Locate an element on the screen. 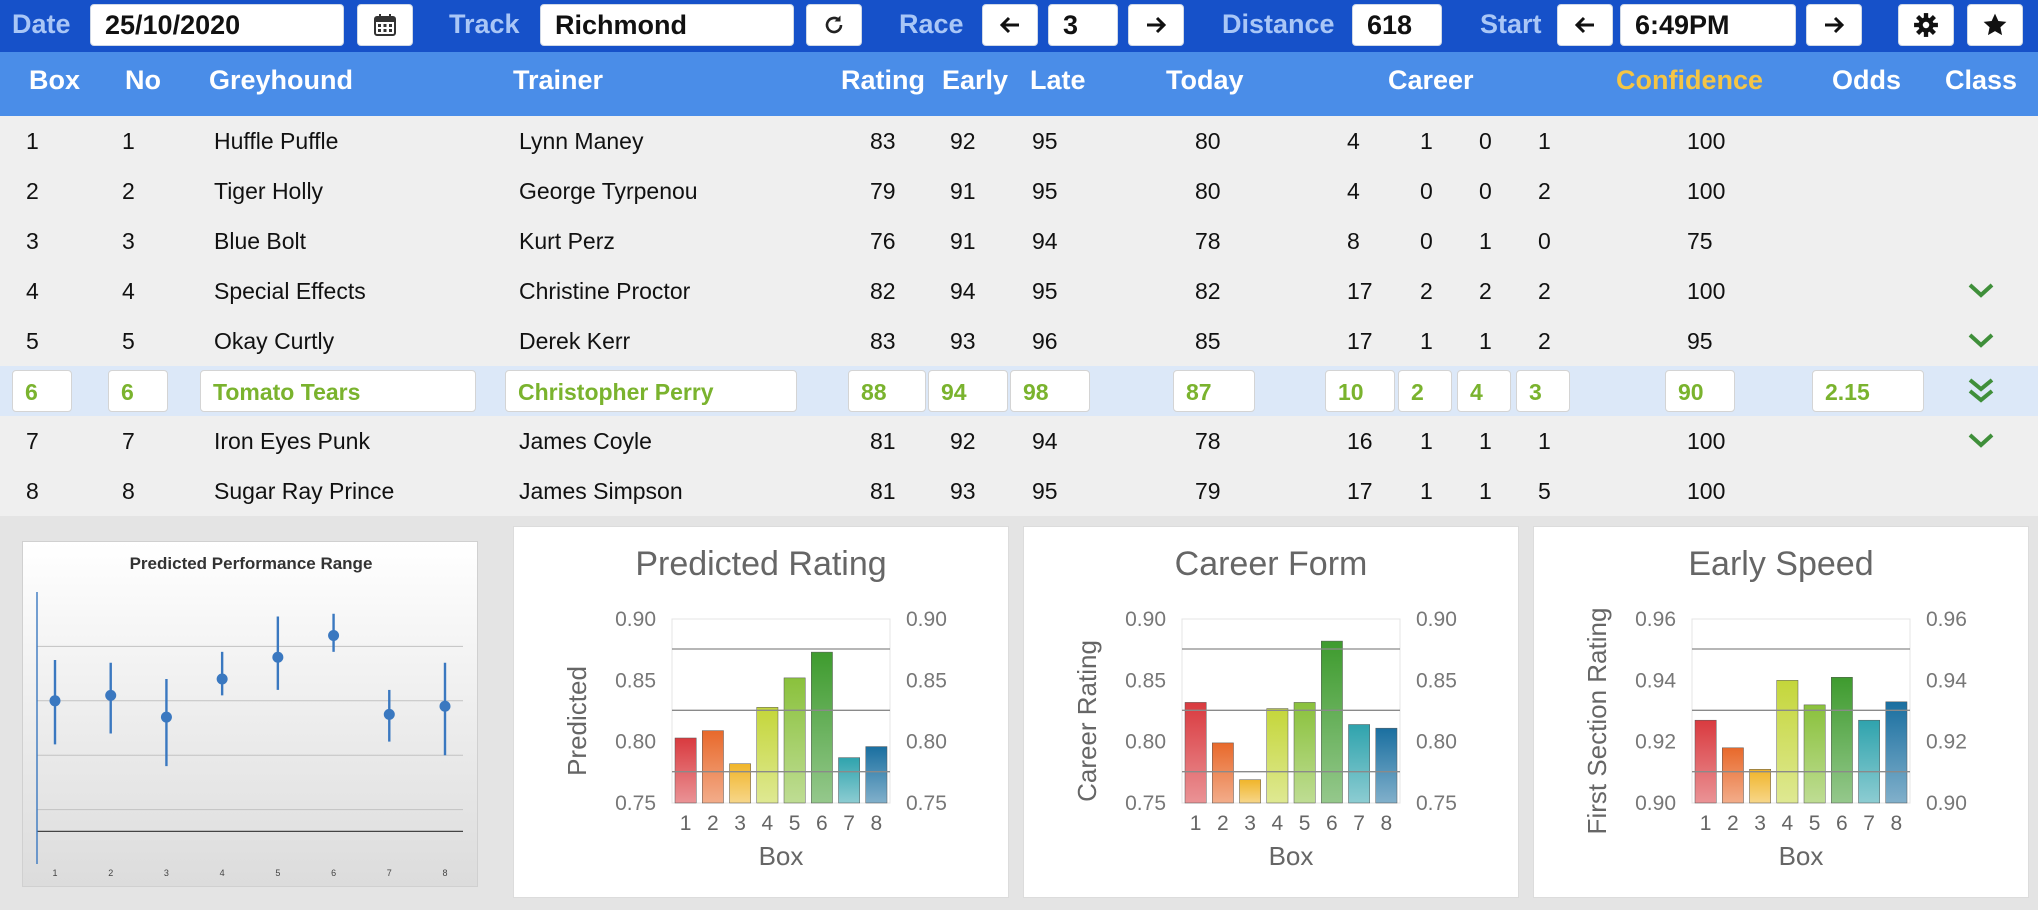 The width and height of the screenshot is (2038, 910). cell-box: 8 is located at coordinates (32, 491).